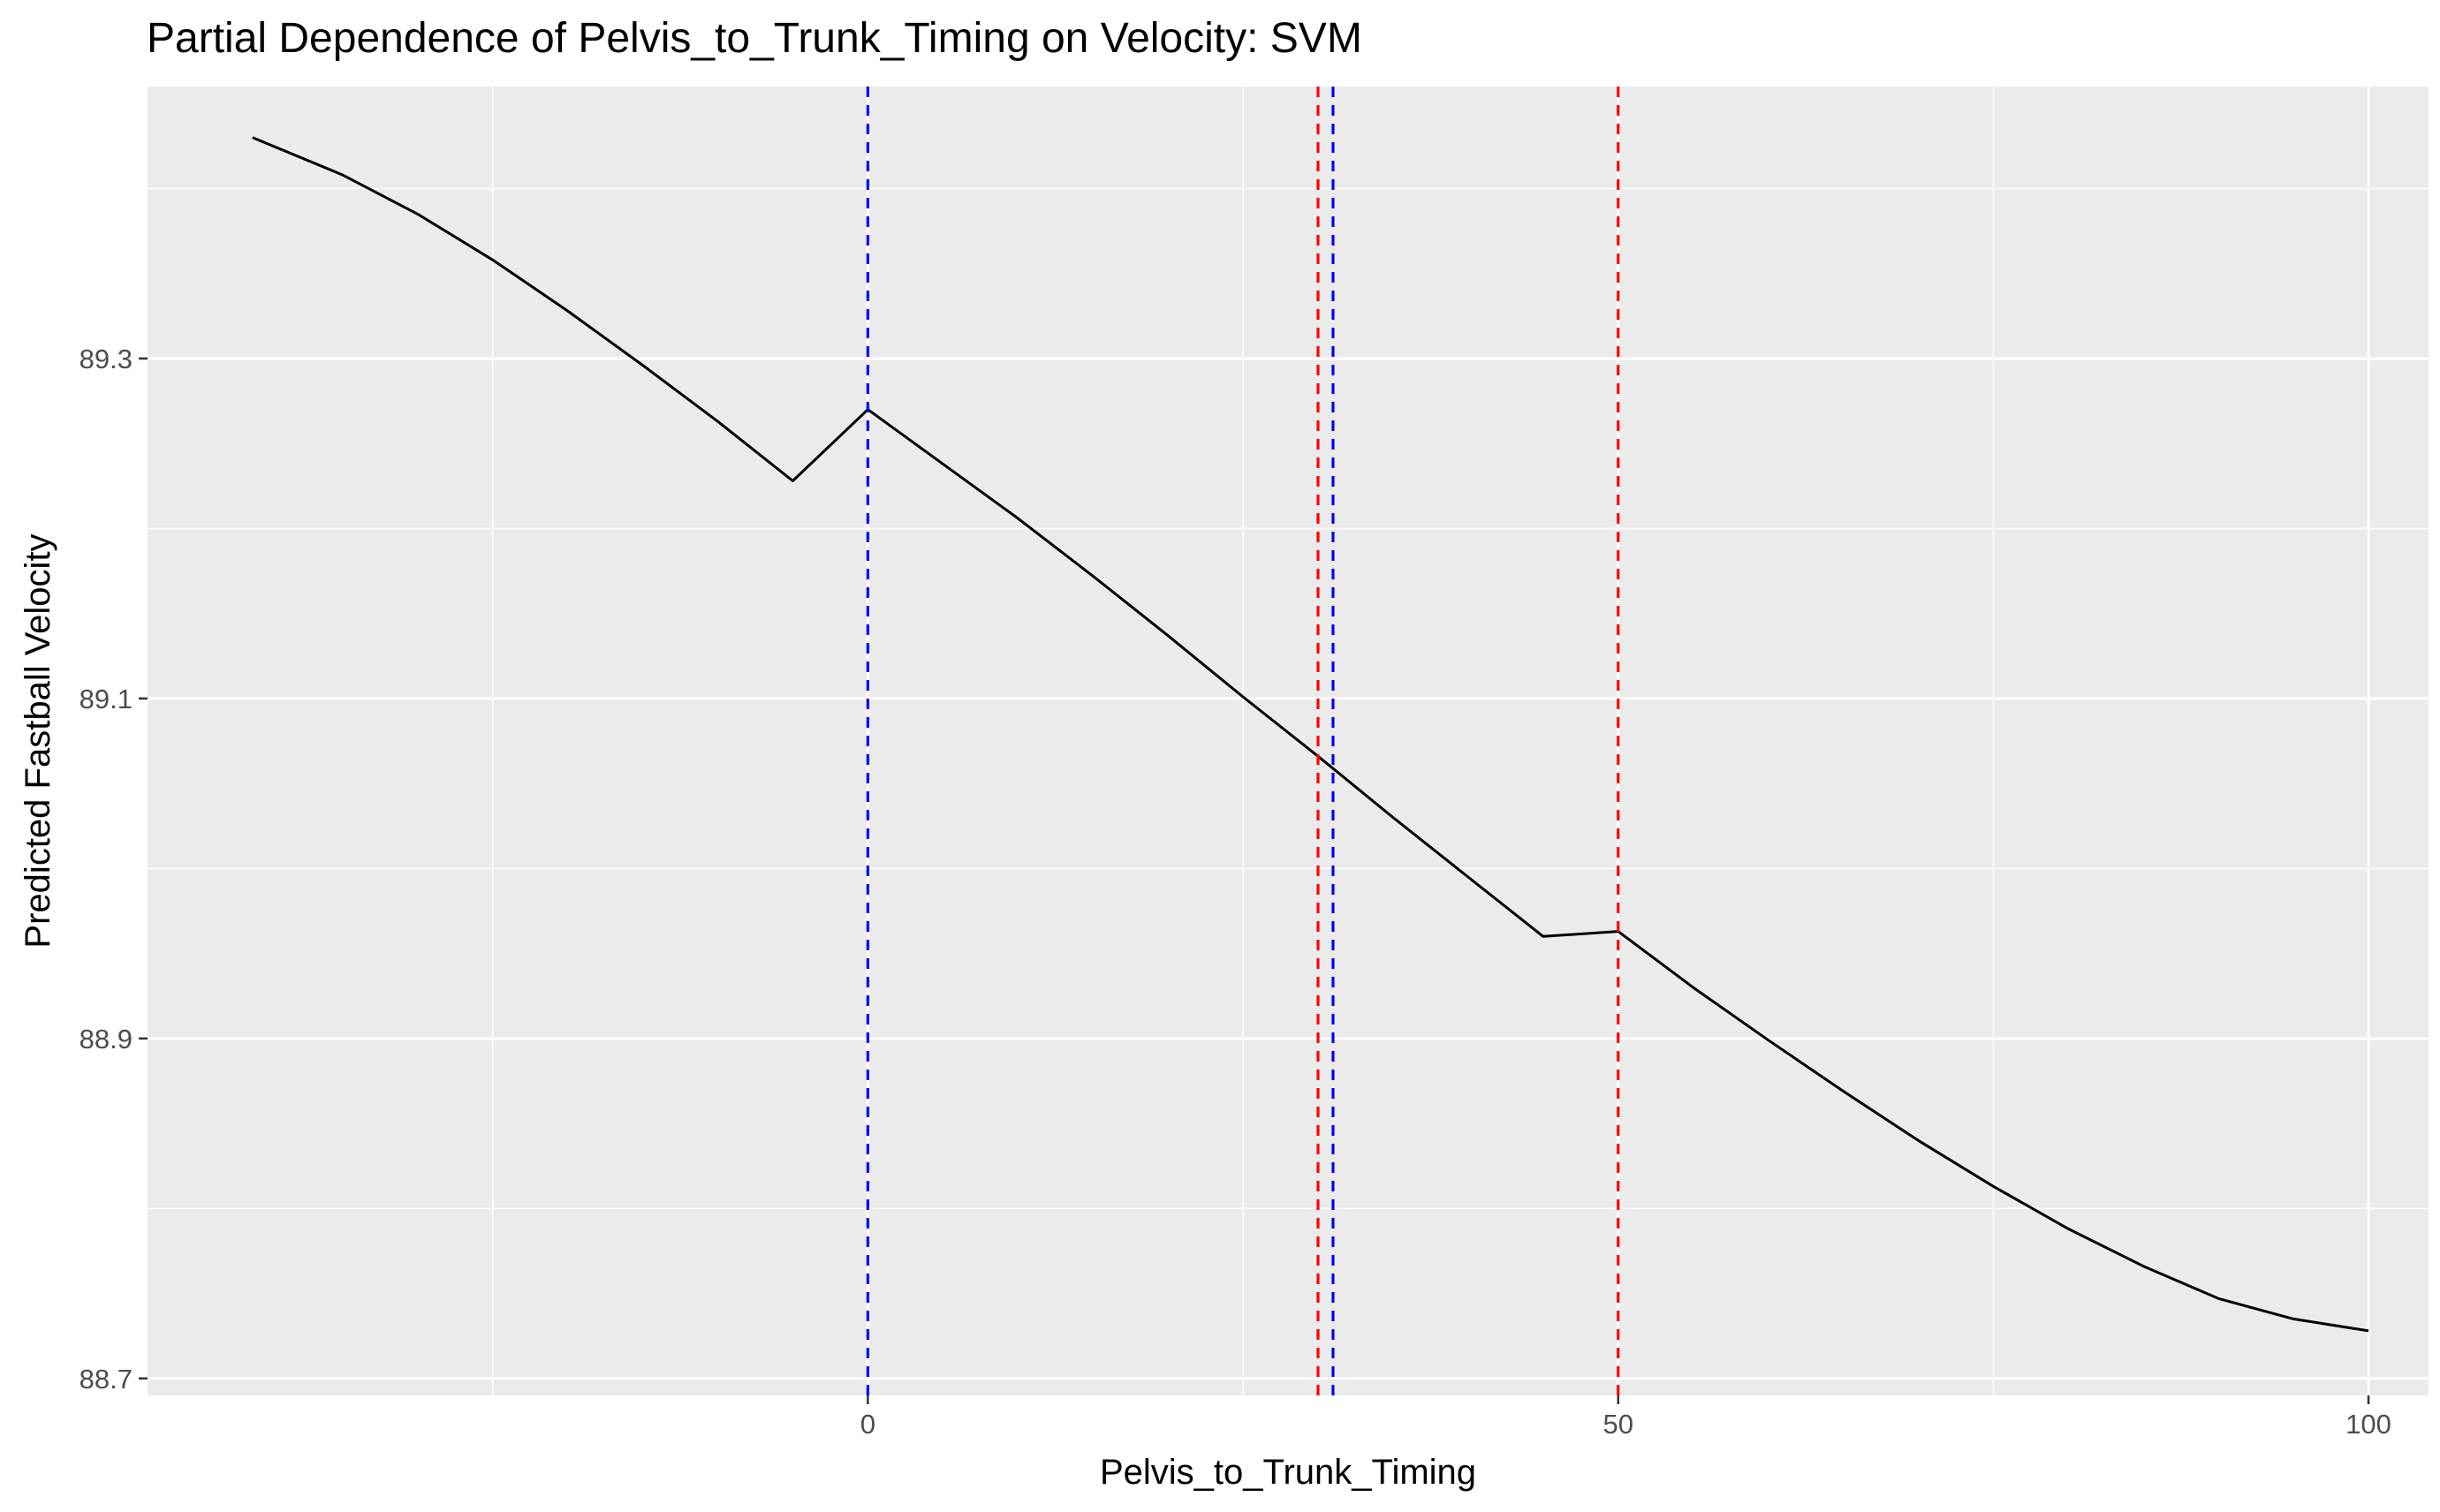 This screenshot has height=1512, width=2440. I want to click on y-tick-label: 88.9, so click(106, 1039).